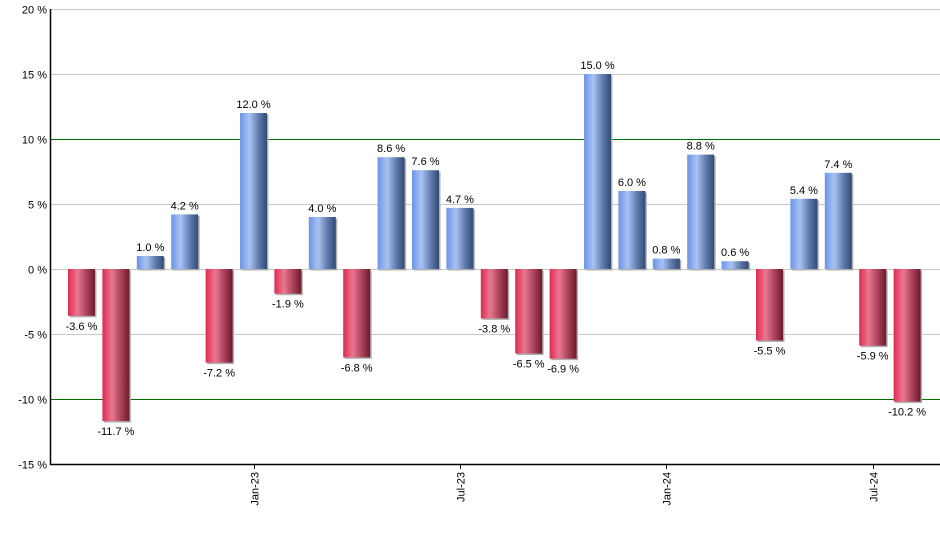 The image size is (940, 550). I want to click on data-label: 7.4 %, so click(838, 165).